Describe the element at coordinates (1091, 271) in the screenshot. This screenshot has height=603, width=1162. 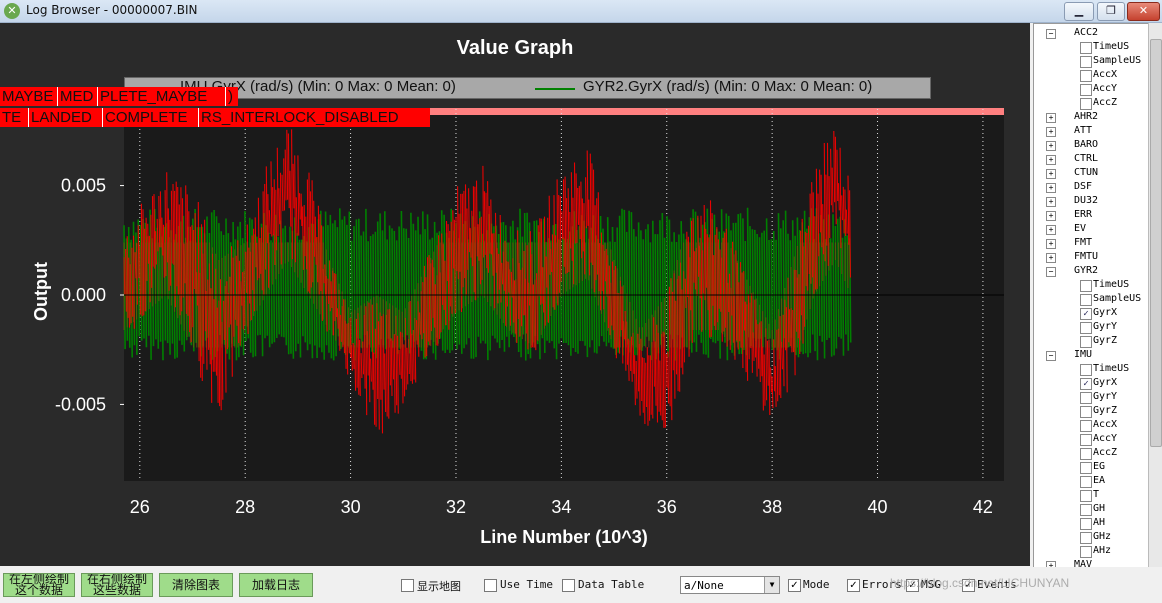
I see `tree-group: − GYR2` at that location.